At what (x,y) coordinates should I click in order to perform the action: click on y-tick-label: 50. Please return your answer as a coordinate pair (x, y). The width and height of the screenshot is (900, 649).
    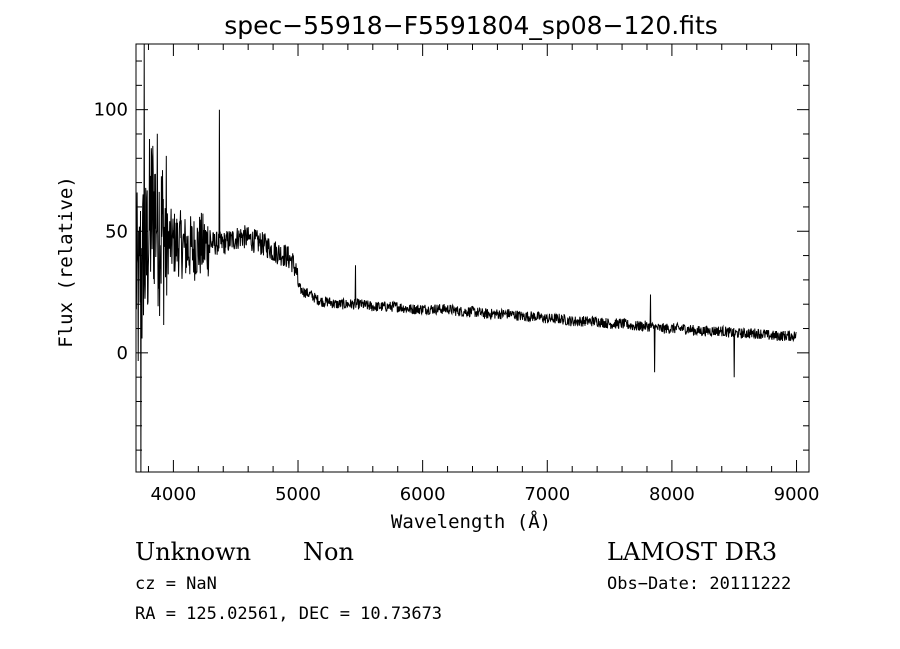
    Looking at the image, I should click on (116, 231).